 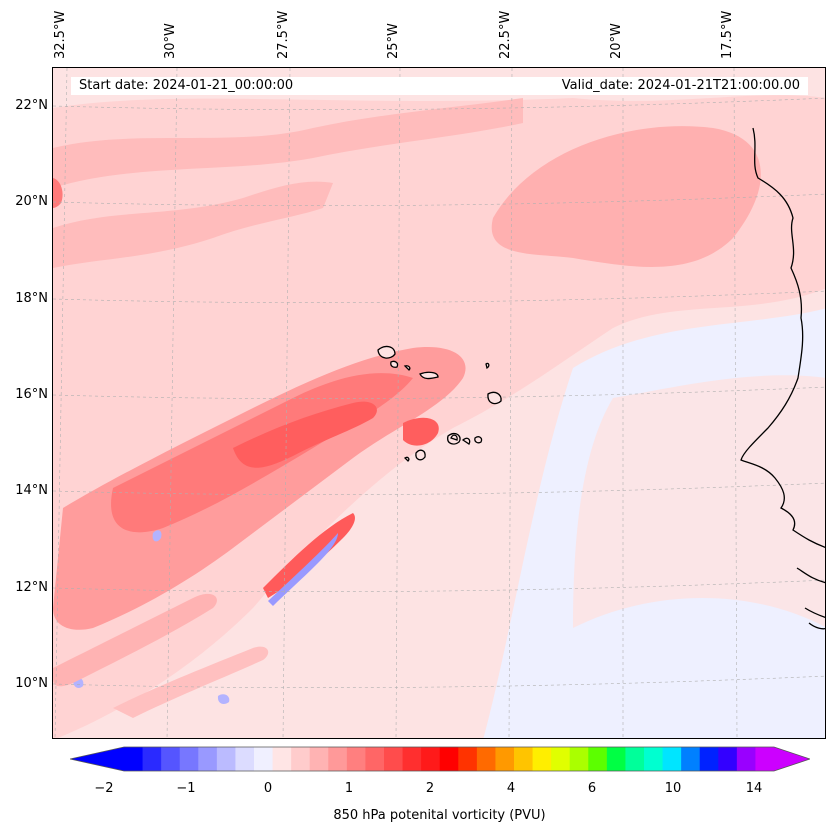 What do you see at coordinates (680, 85) in the screenshot?
I see `valid-date-text: Valid_date: 2024-01-21T21:00:00.00` at bounding box center [680, 85].